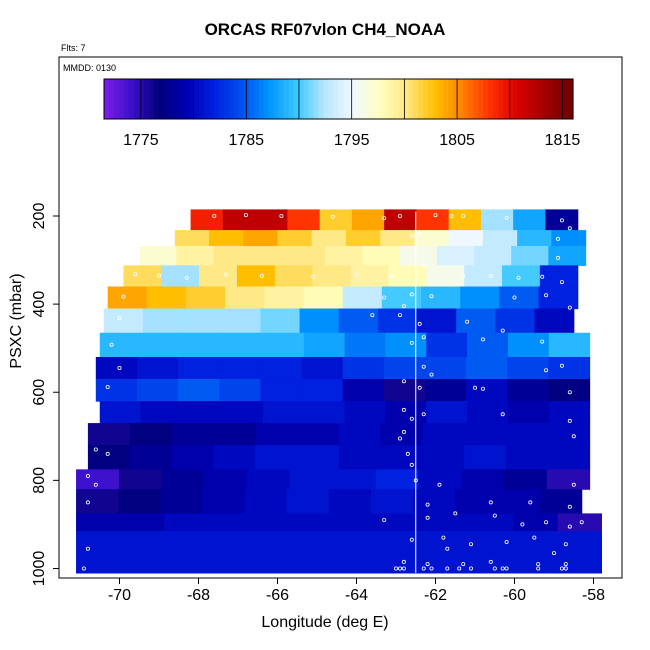 Image resolution: width=650 pixels, height=650 pixels. What do you see at coordinates (356, 595) in the screenshot?
I see `x-tick-label: -64` at bounding box center [356, 595].